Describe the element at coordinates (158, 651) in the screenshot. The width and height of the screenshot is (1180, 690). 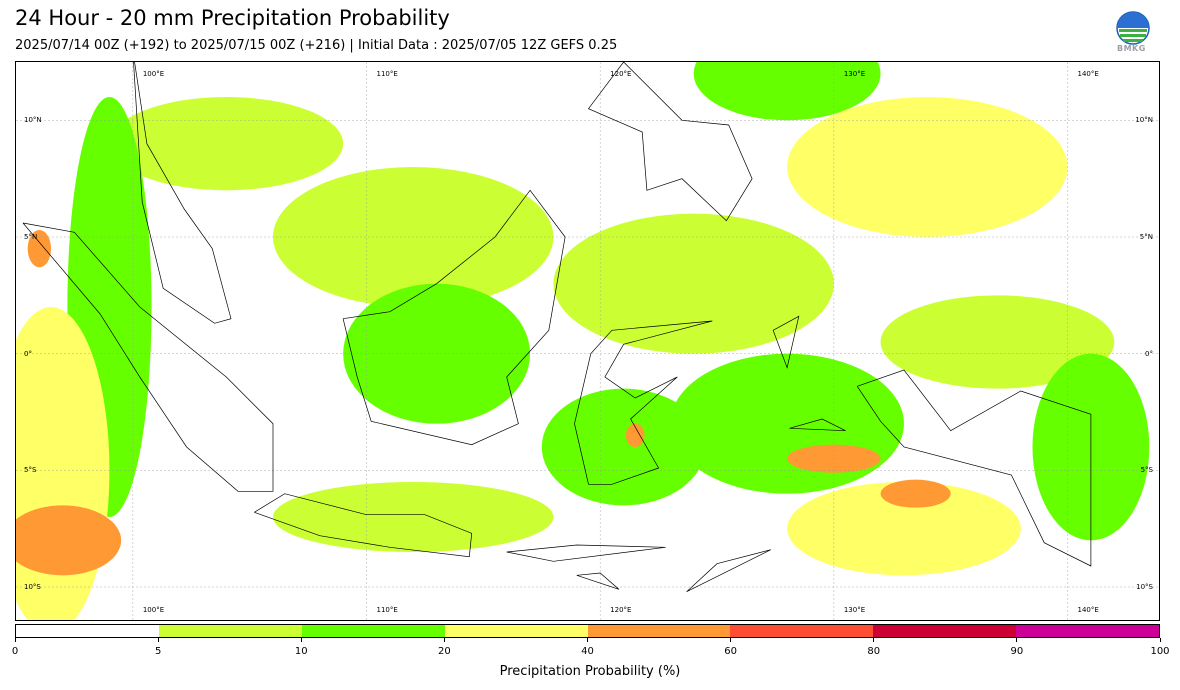
I see `colorbar-tick-label: 5` at that location.